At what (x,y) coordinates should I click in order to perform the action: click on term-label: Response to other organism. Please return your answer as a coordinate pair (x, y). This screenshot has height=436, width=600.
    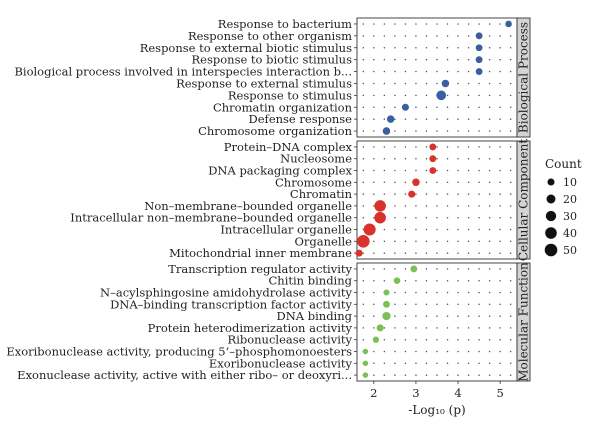
    Looking at the image, I should click on (270, 36).